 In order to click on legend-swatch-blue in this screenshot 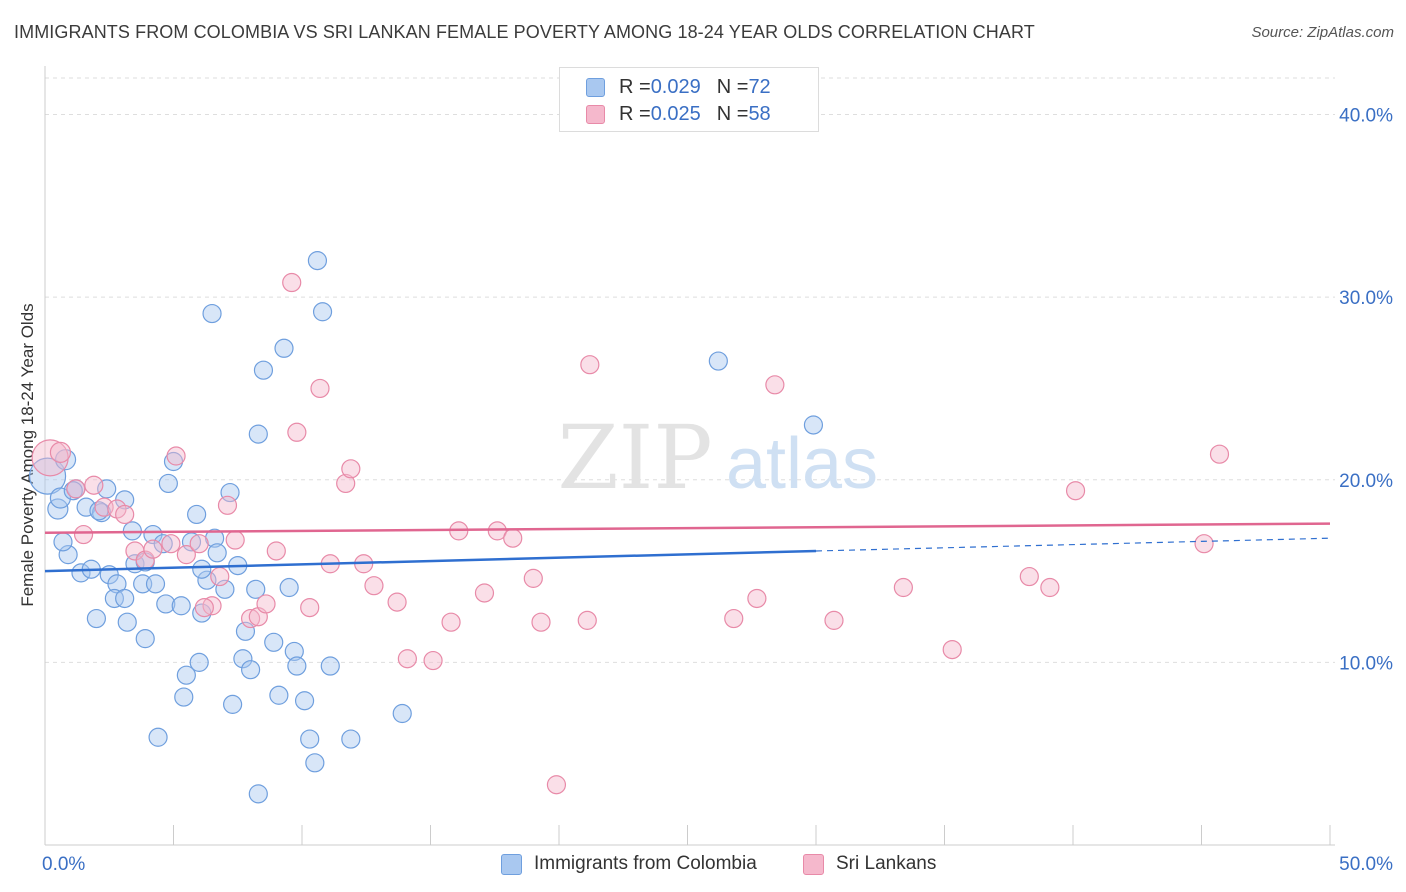, I will do `click(511, 864)`.